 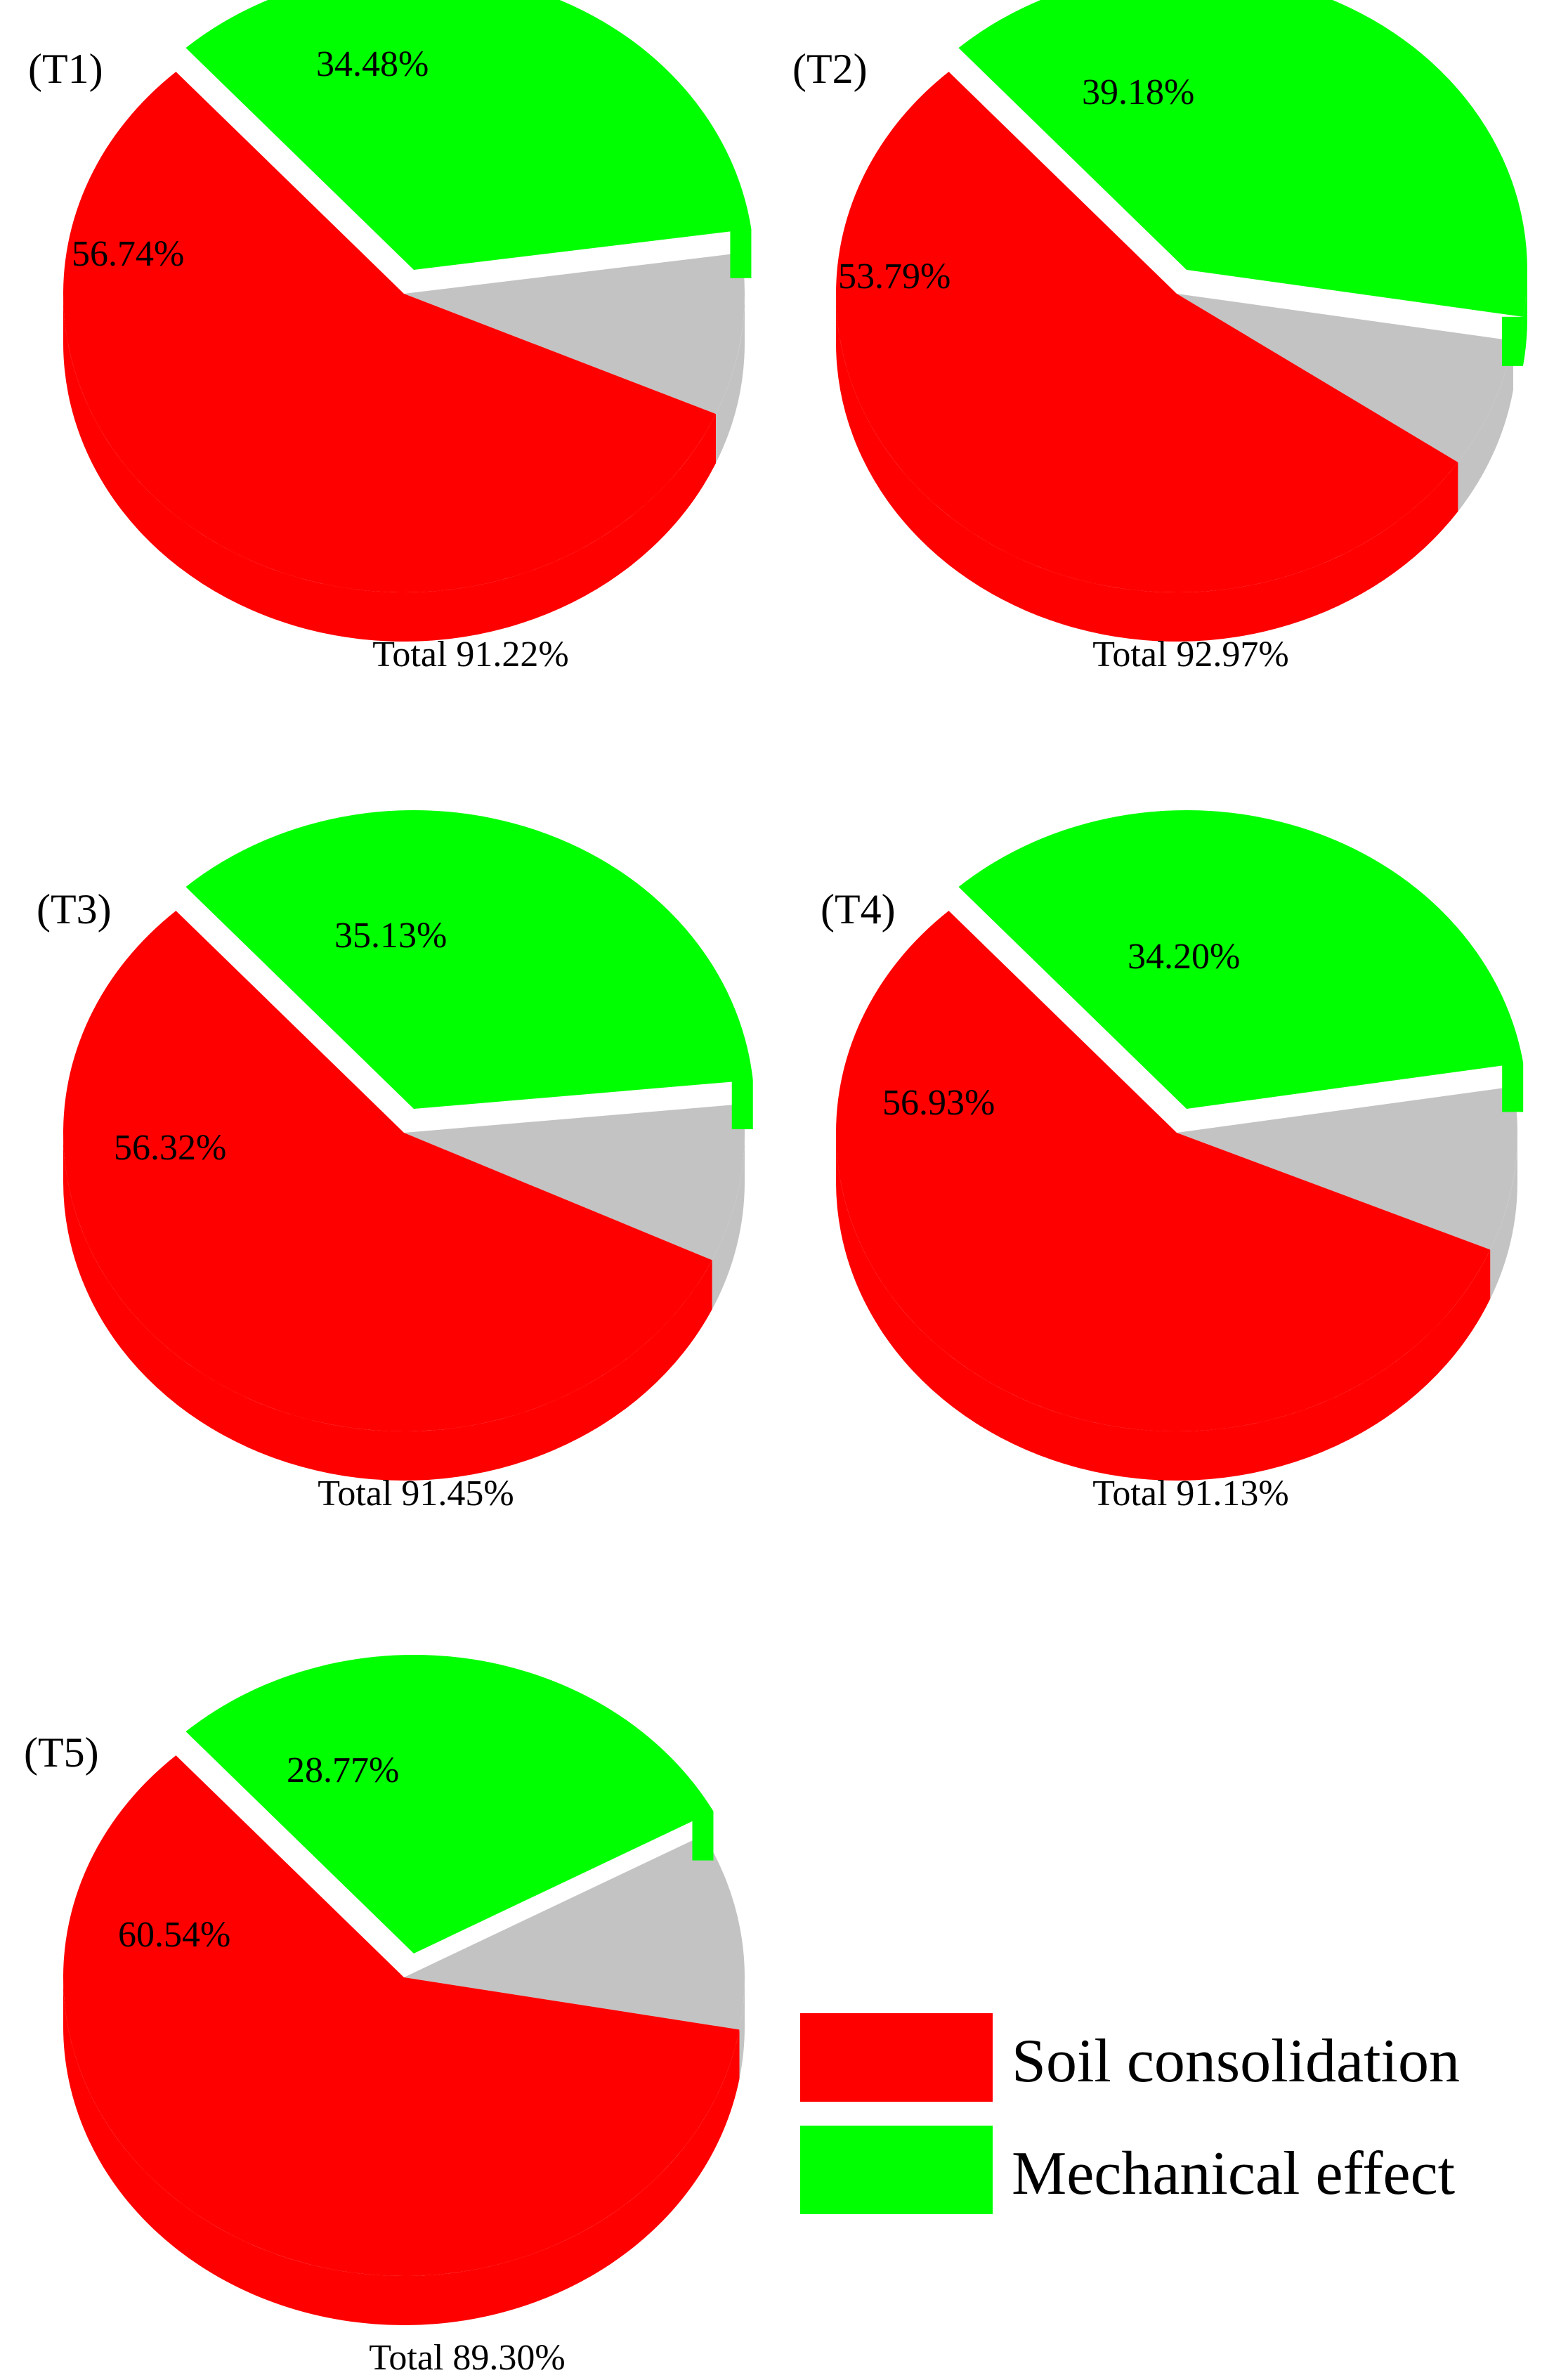 What do you see at coordinates (938, 1103) in the screenshot?
I see `slice-label-soil-consolidation: 56.93%` at bounding box center [938, 1103].